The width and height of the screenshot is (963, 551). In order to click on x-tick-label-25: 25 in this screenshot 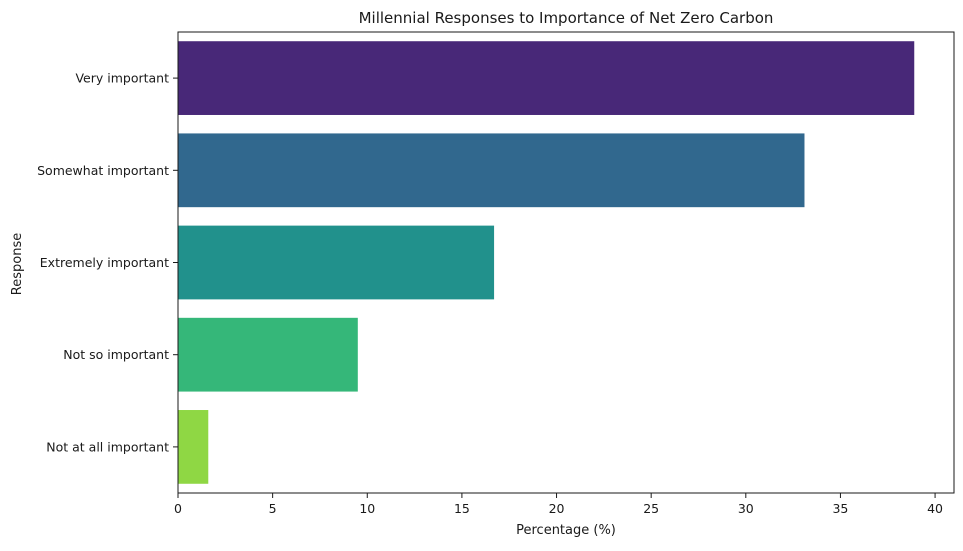, I will do `click(651, 508)`.